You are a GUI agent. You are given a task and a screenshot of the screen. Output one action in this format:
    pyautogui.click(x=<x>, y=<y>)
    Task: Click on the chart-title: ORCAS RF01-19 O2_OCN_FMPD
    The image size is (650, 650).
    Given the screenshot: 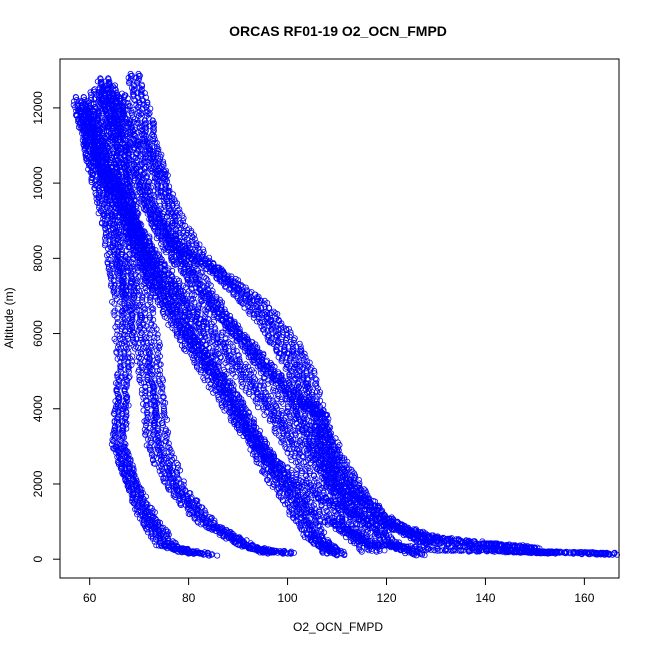 What is the action you would take?
    pyautogui.click(x=338, y=31)
    